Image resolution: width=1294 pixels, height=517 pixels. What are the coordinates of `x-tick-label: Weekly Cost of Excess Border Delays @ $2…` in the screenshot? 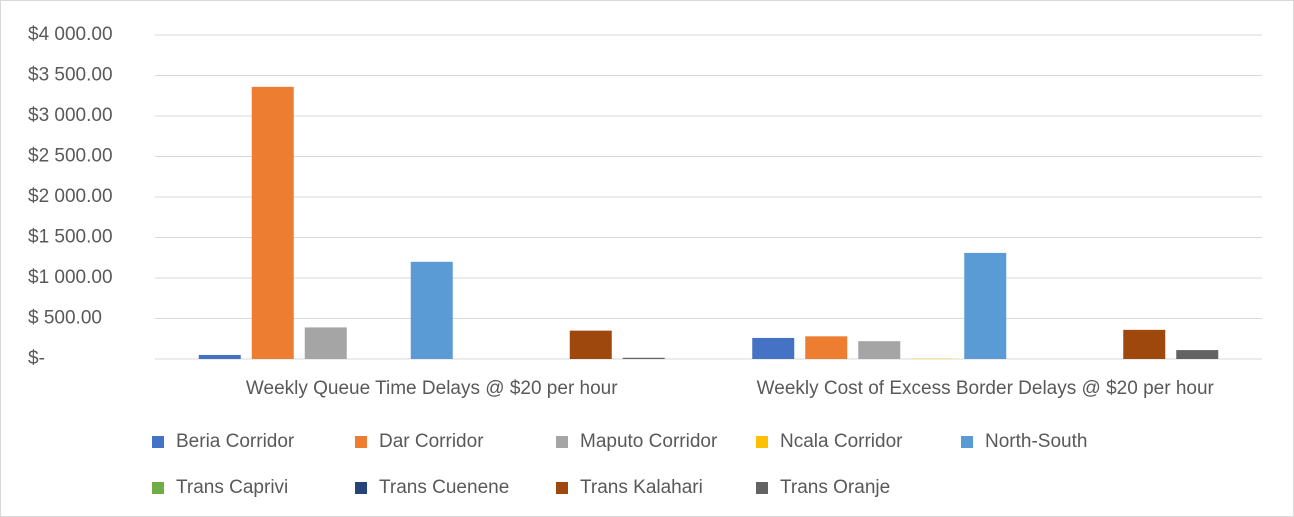 It's located at (986, 388).